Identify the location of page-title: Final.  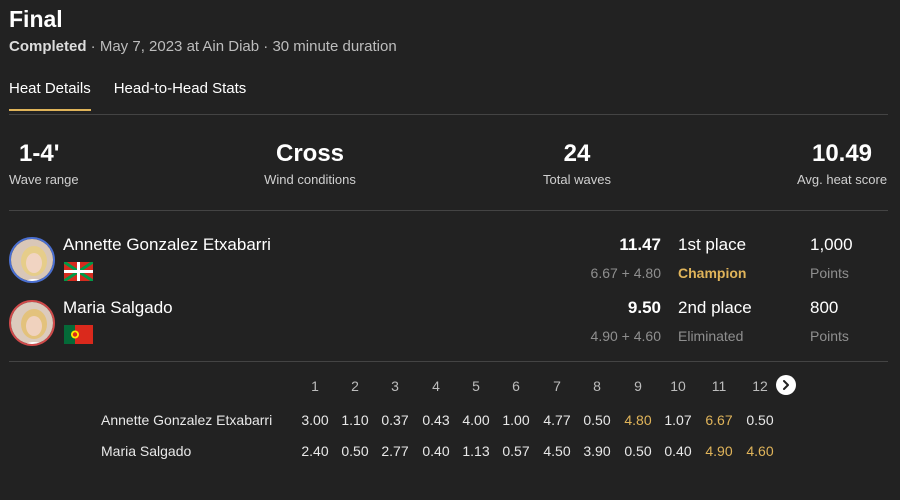
(36, 19).